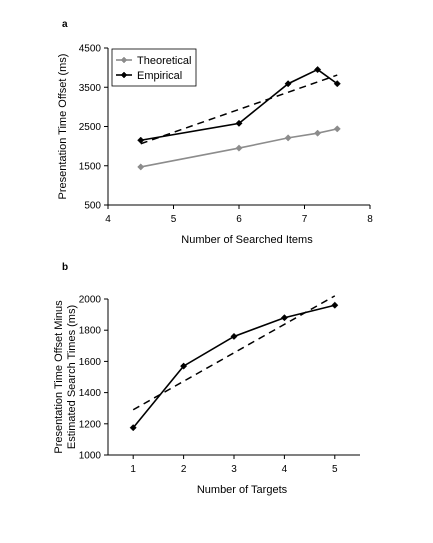 The height and width of the screenshot is (543, 433). Describe the element at coordinates (65, 24) in the screenshot. I see `panel-label: a` at that location.